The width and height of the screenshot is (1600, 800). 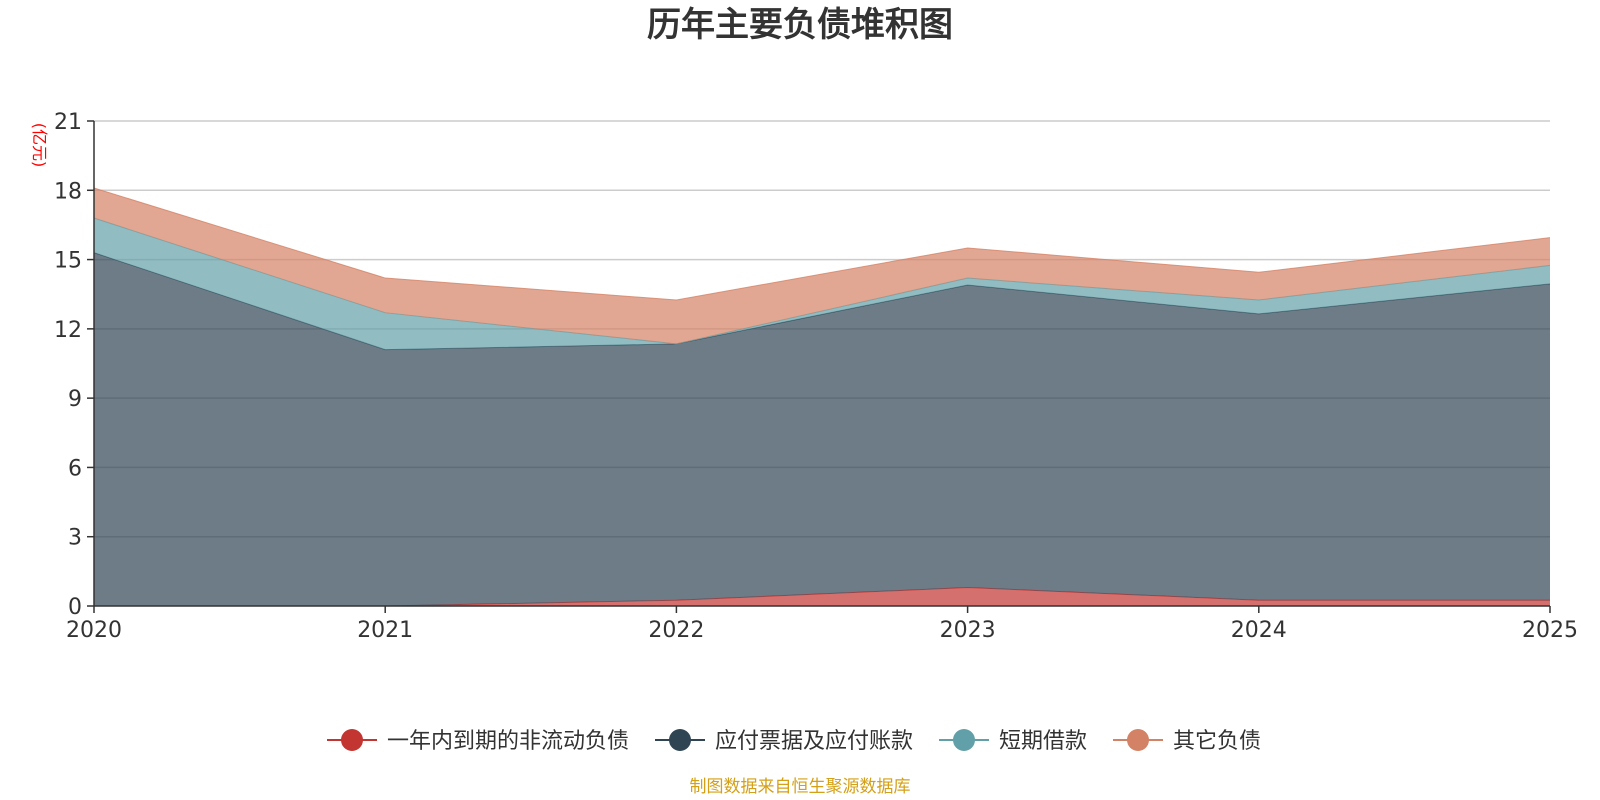 I want to click on legend-label-0: 一年内到期的非流动负债, so click(x=508, y=741).